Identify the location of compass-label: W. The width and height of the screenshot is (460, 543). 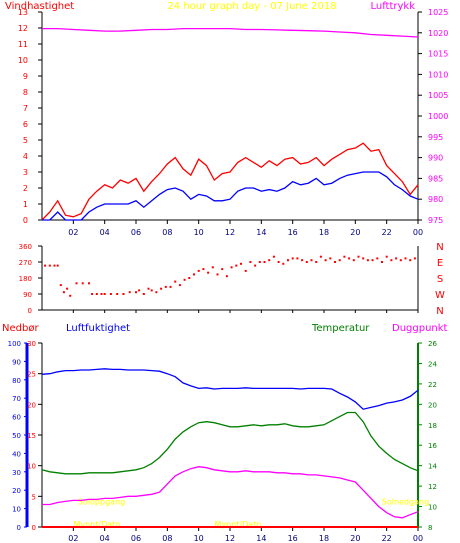
(440, 295).